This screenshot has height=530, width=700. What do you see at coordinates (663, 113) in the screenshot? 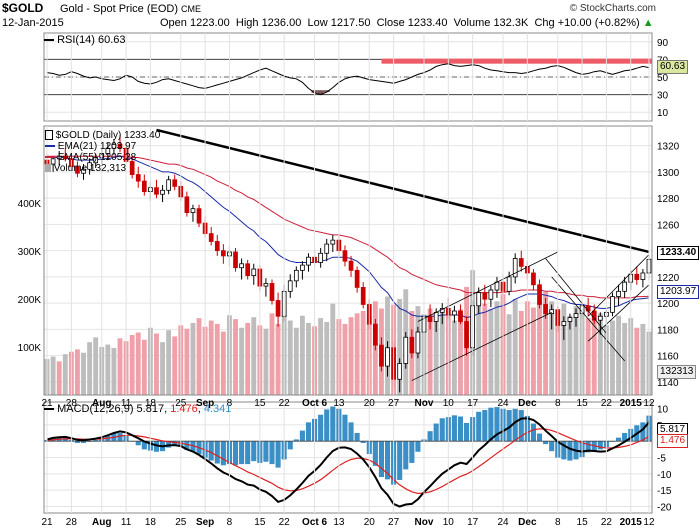
I see `rsi-tick-label: 10` at bounding box center [663, 113].